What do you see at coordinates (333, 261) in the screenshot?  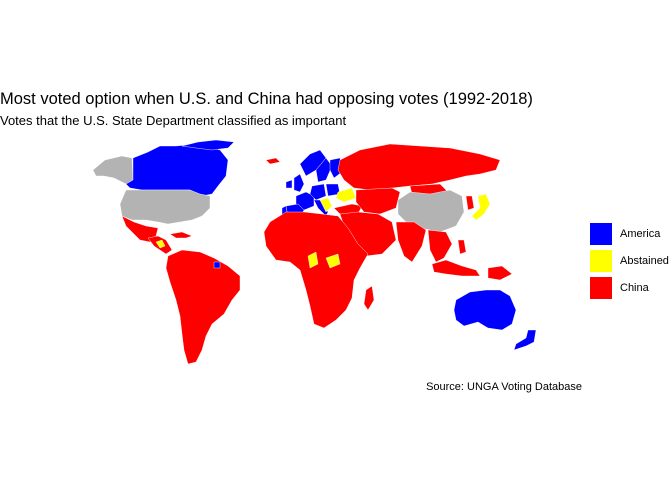 I see `region-south-sudan` at bounding box center [333, 261].